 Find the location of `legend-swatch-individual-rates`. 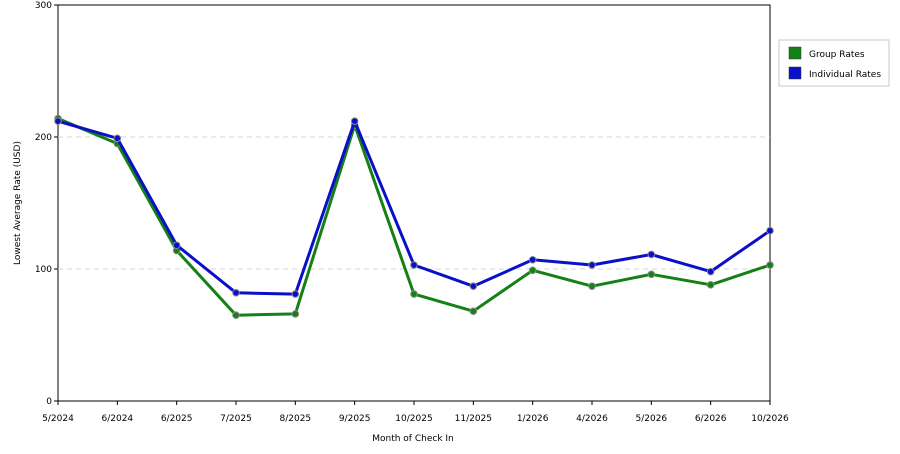

legend-swatch-individual-rates is located at coordinates (795, 73).